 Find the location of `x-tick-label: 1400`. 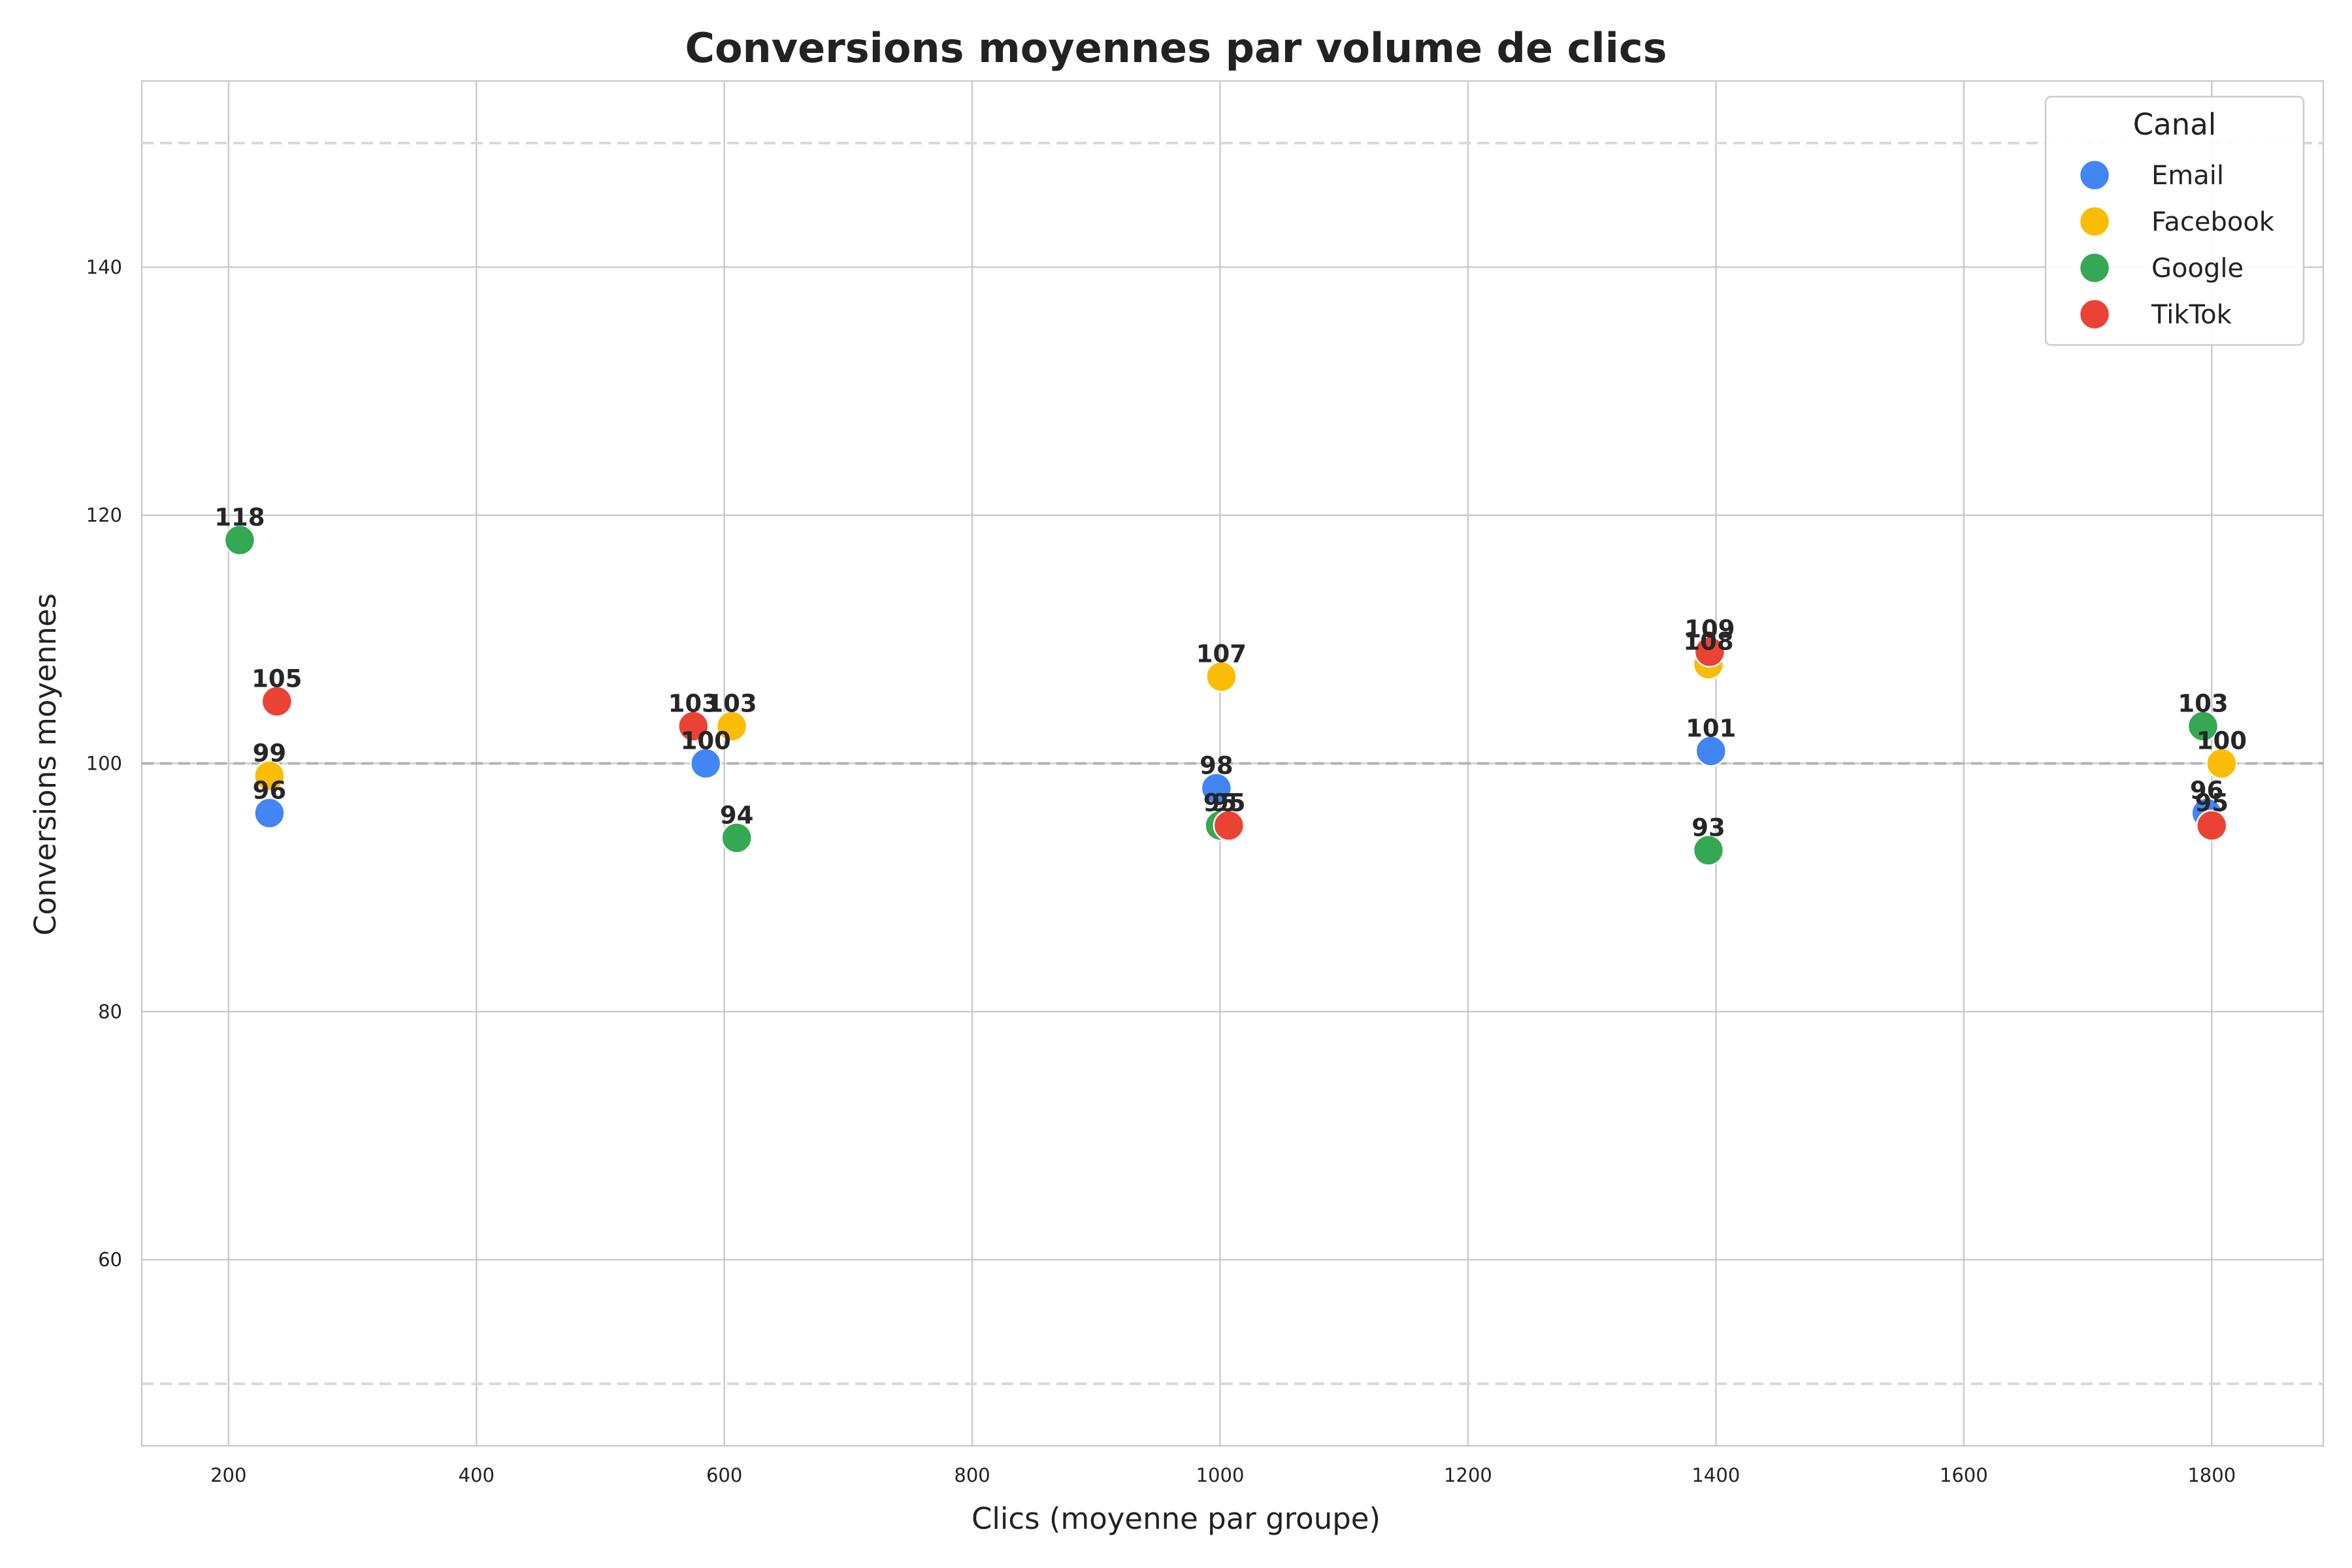

x-tick-label: 1400 is located at coordinates (1715, 1475).